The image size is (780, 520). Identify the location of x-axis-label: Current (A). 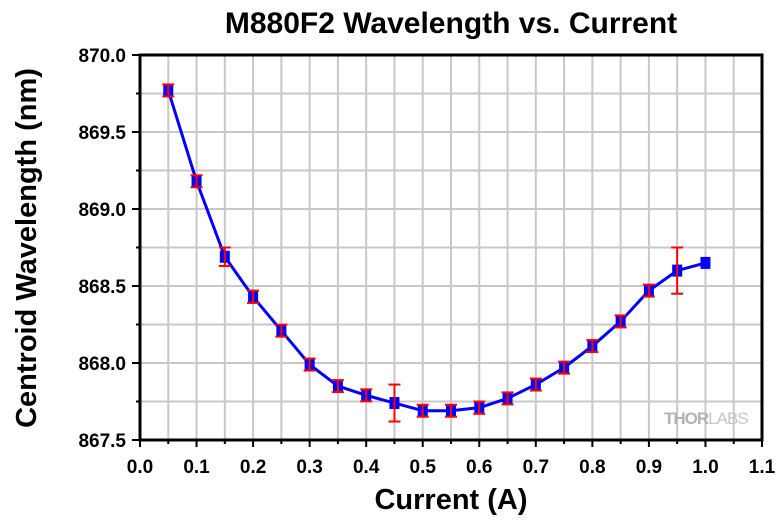
(450, 500).